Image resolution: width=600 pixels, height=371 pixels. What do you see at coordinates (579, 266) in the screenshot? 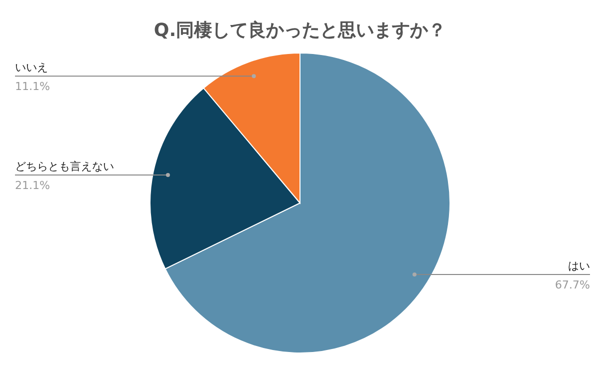
I see `slice-label: はい` at bounding box center [579, 266].